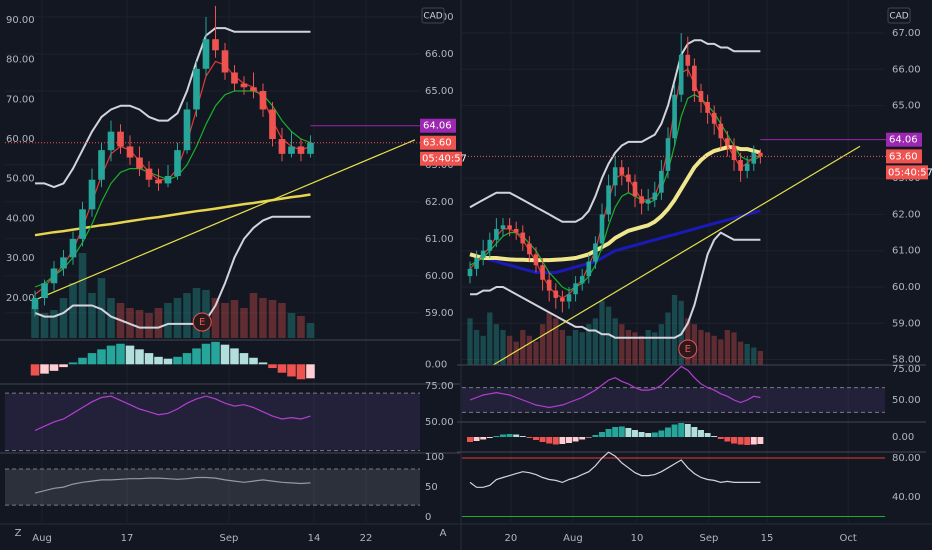 This screenshot has width=932, height=550. I want to click on y-tick-label: 50, so click(431, 487).